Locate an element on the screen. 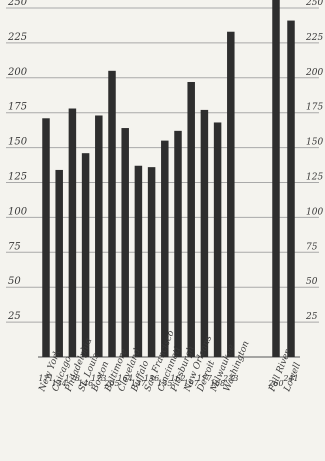  y-tick-label: 225 is located at coordinates (17, 37).